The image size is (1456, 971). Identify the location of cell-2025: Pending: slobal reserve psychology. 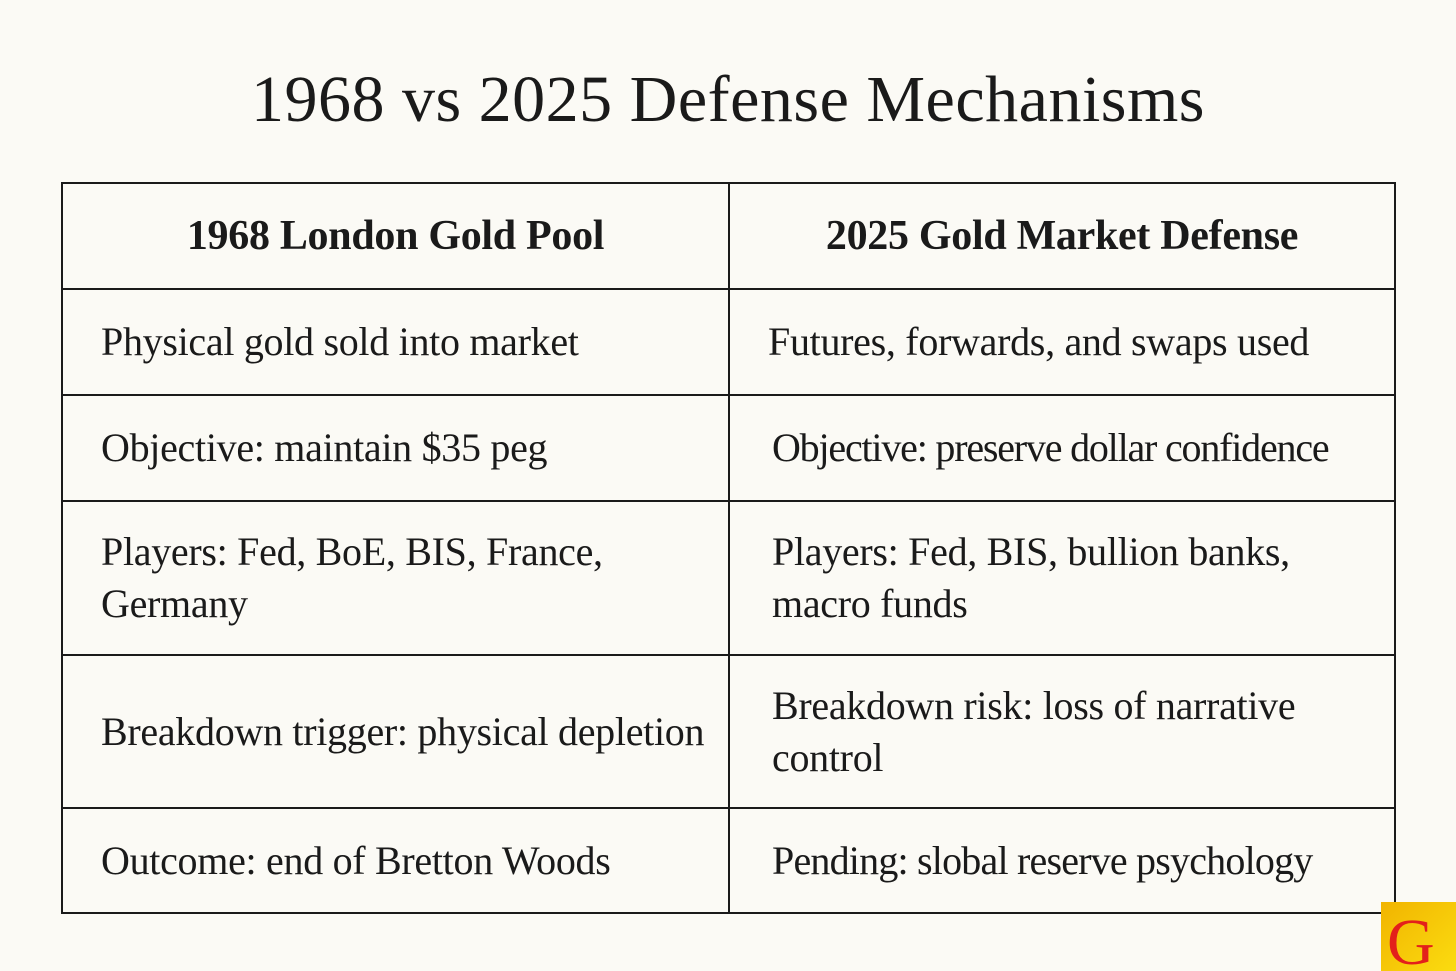
(1062, 860).